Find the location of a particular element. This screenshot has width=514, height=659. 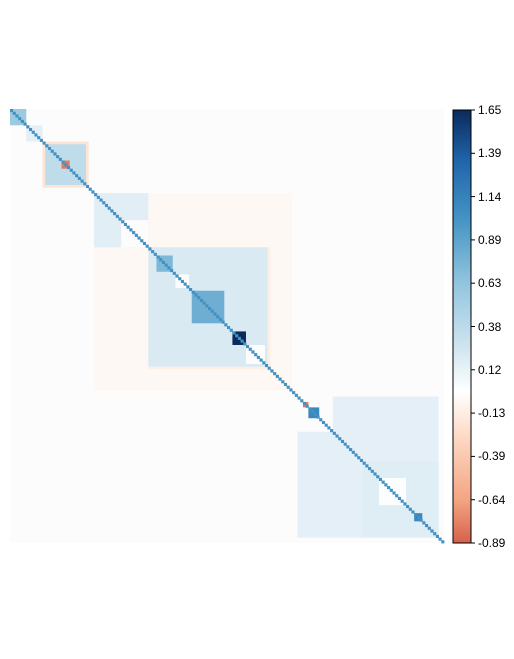

colorbar-tick-label: -0.89 is located at coordinates (492, 543).